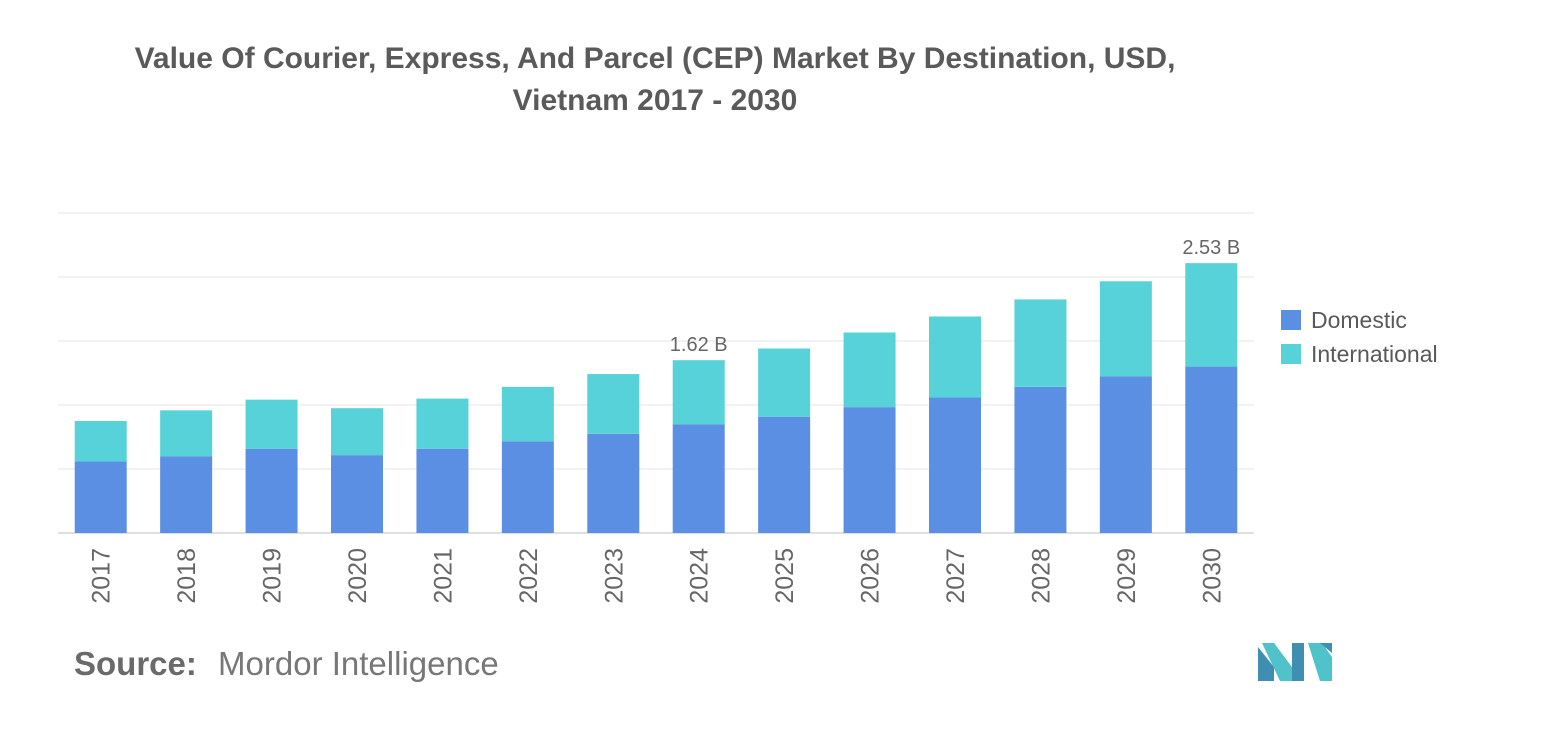 The image size is (1559, 730). I want to click on bar-international-2026, so click(869, 370).